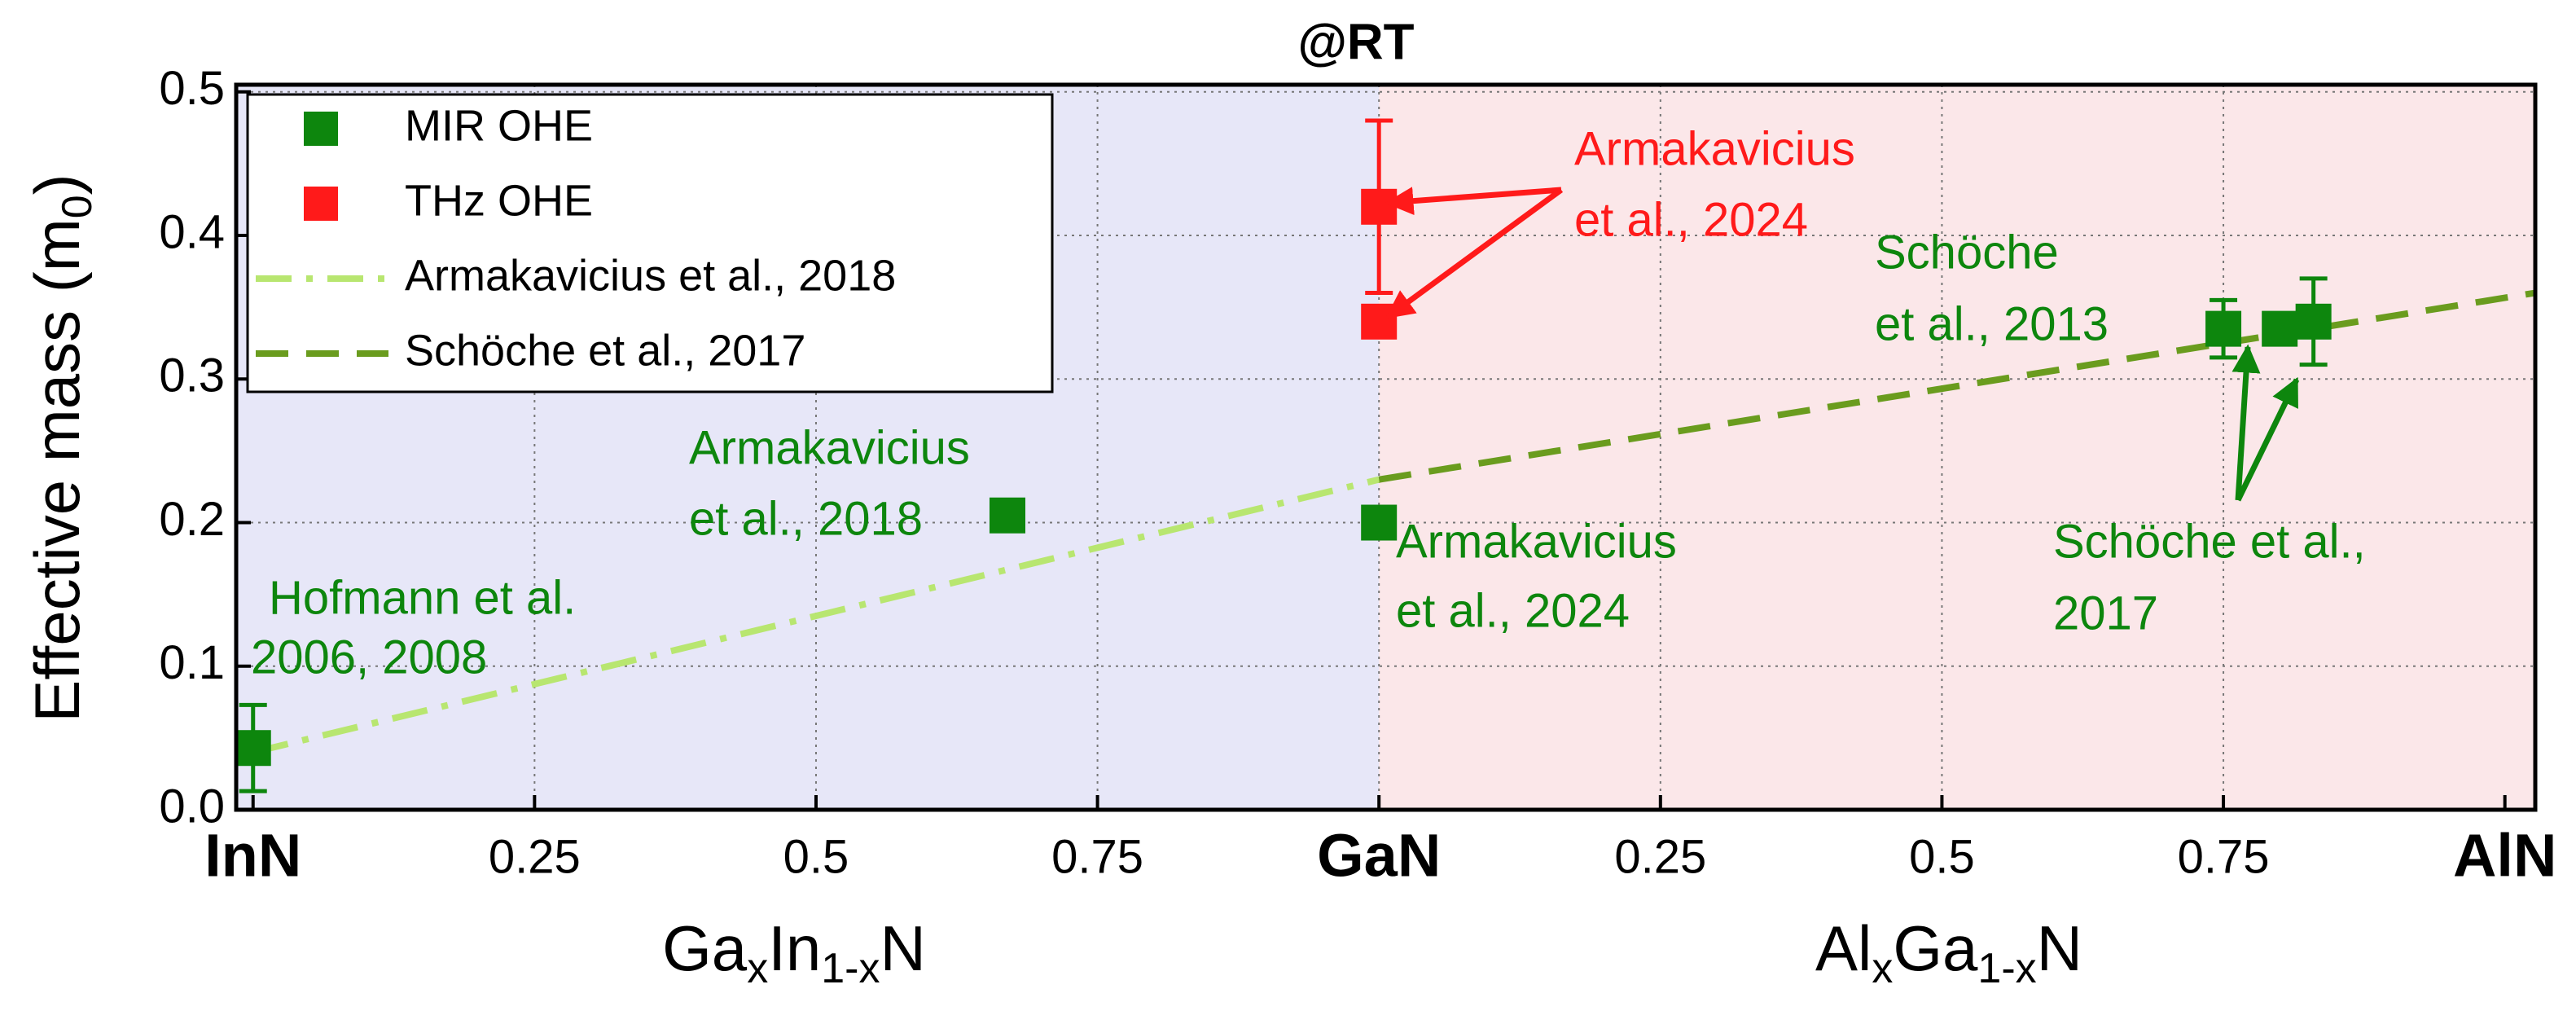  What do you see at coordinates (605, 350) in the screenshot?
I see `legend-label: Schöche et al., 2017` at bounding box center [605, 350].